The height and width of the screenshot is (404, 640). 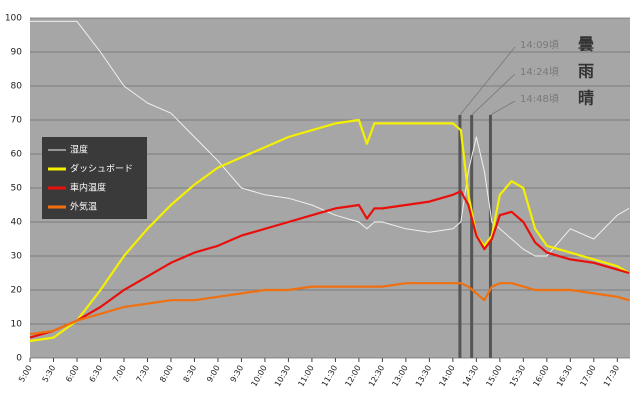 I want to click on x-tick-label: 12:30, so click(x=376, y=376).